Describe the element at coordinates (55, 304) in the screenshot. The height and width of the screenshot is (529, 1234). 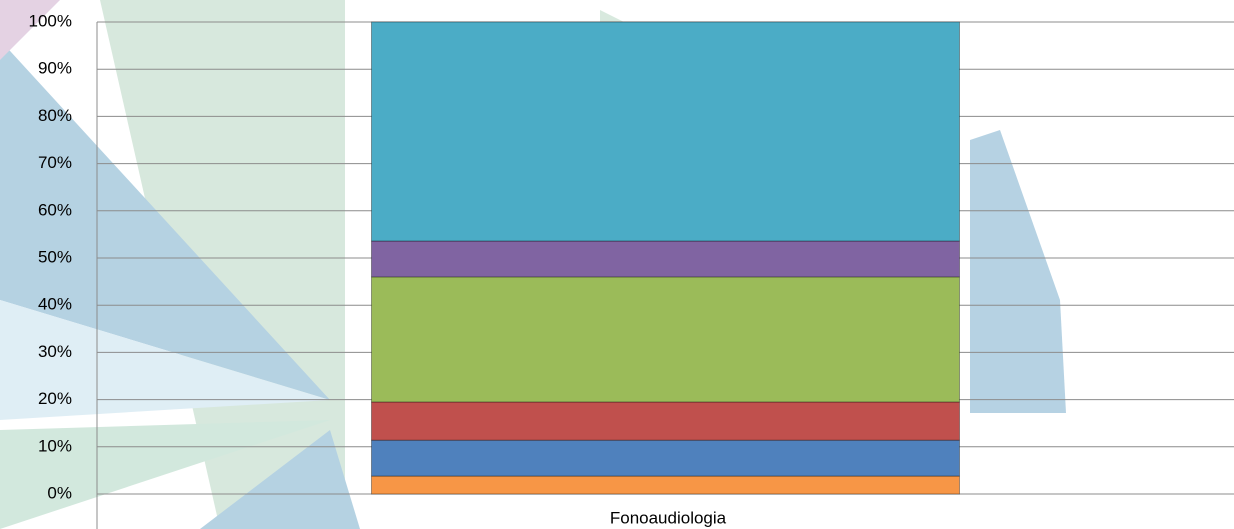
I see `y-tick-label: 40%` at that location.